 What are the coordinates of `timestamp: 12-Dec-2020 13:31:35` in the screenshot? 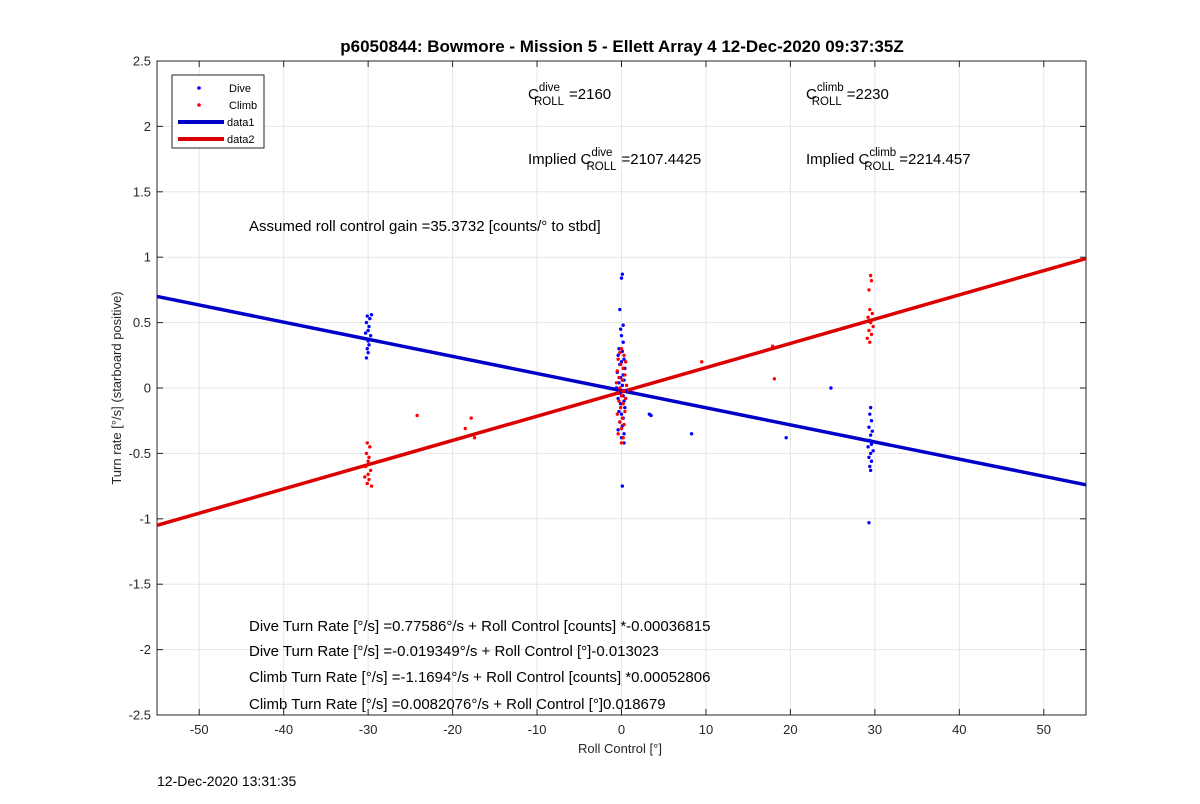 It's located at (227, 781).